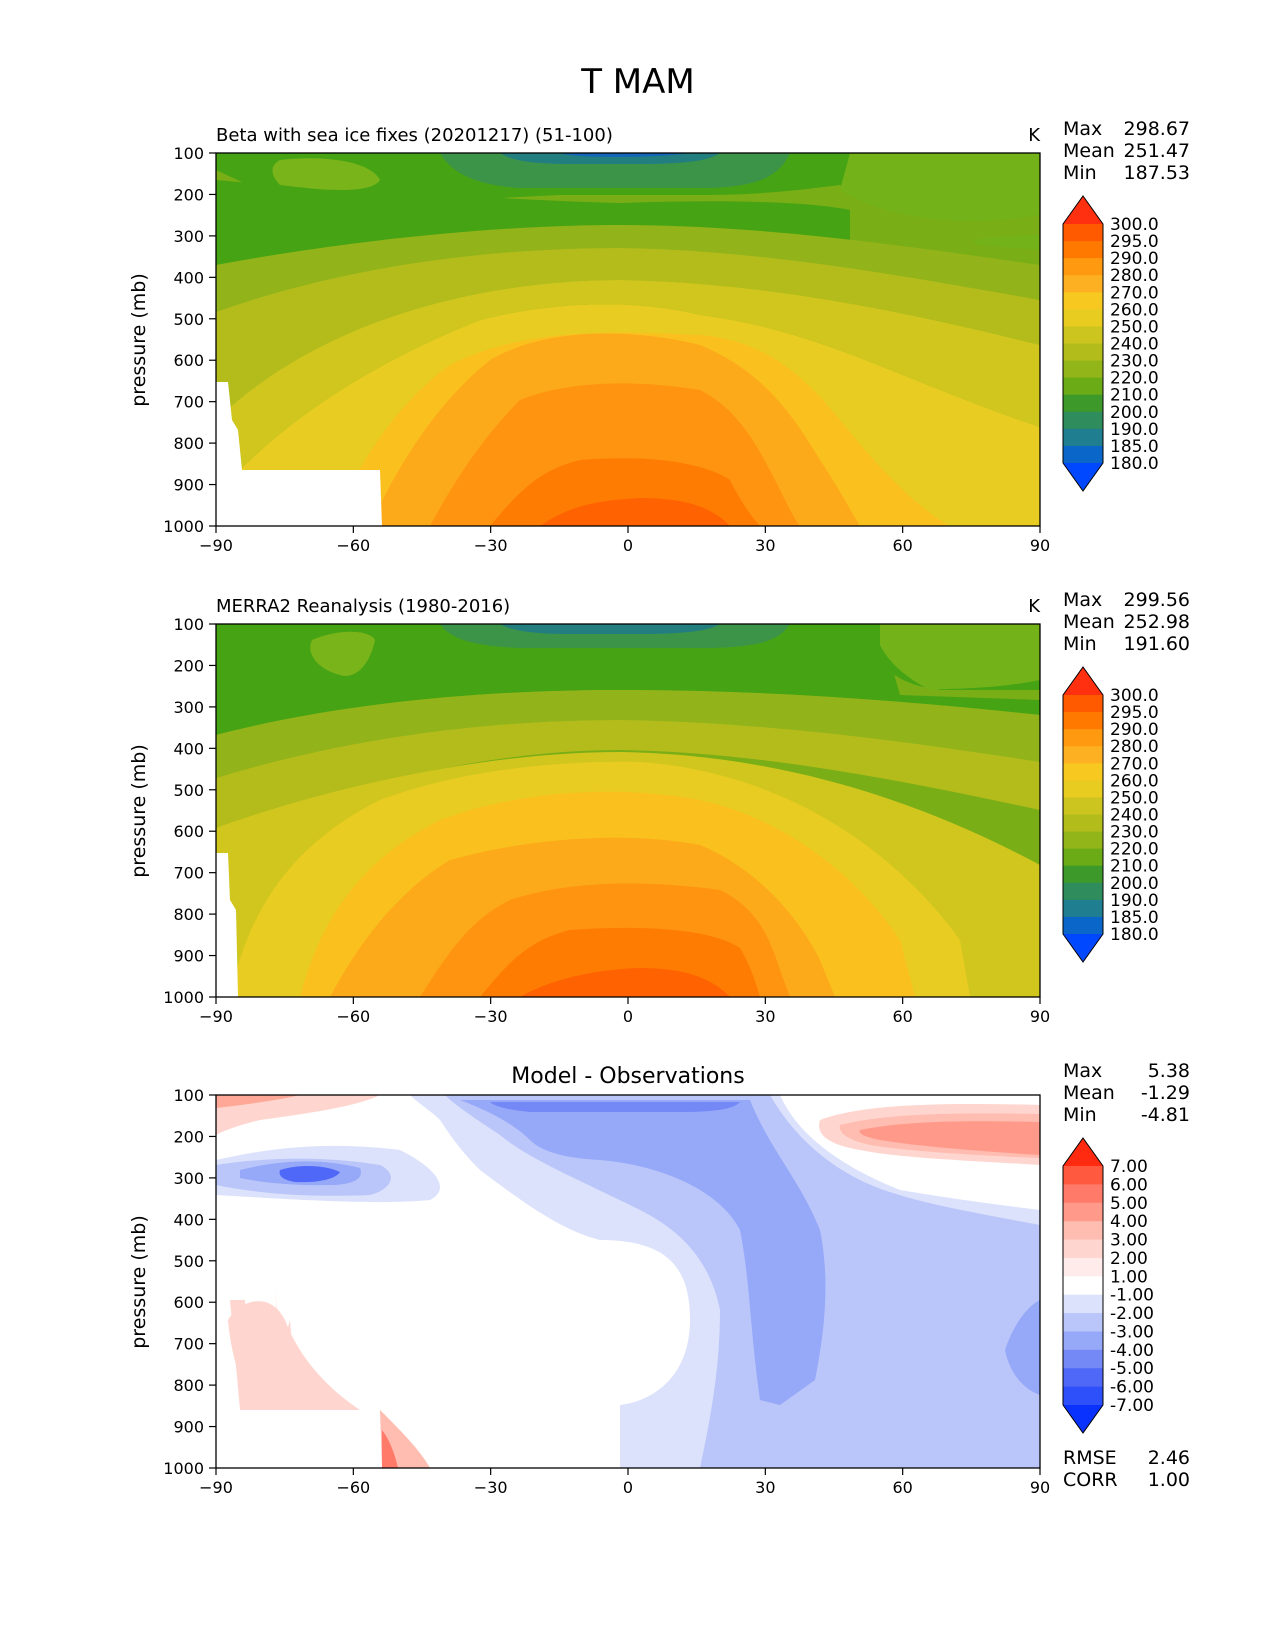 The height and width of the screenshot is (1650, 1275). I want to click on x-axis: −90 −60 −30 0 30 60 90, so click(624, 1482).